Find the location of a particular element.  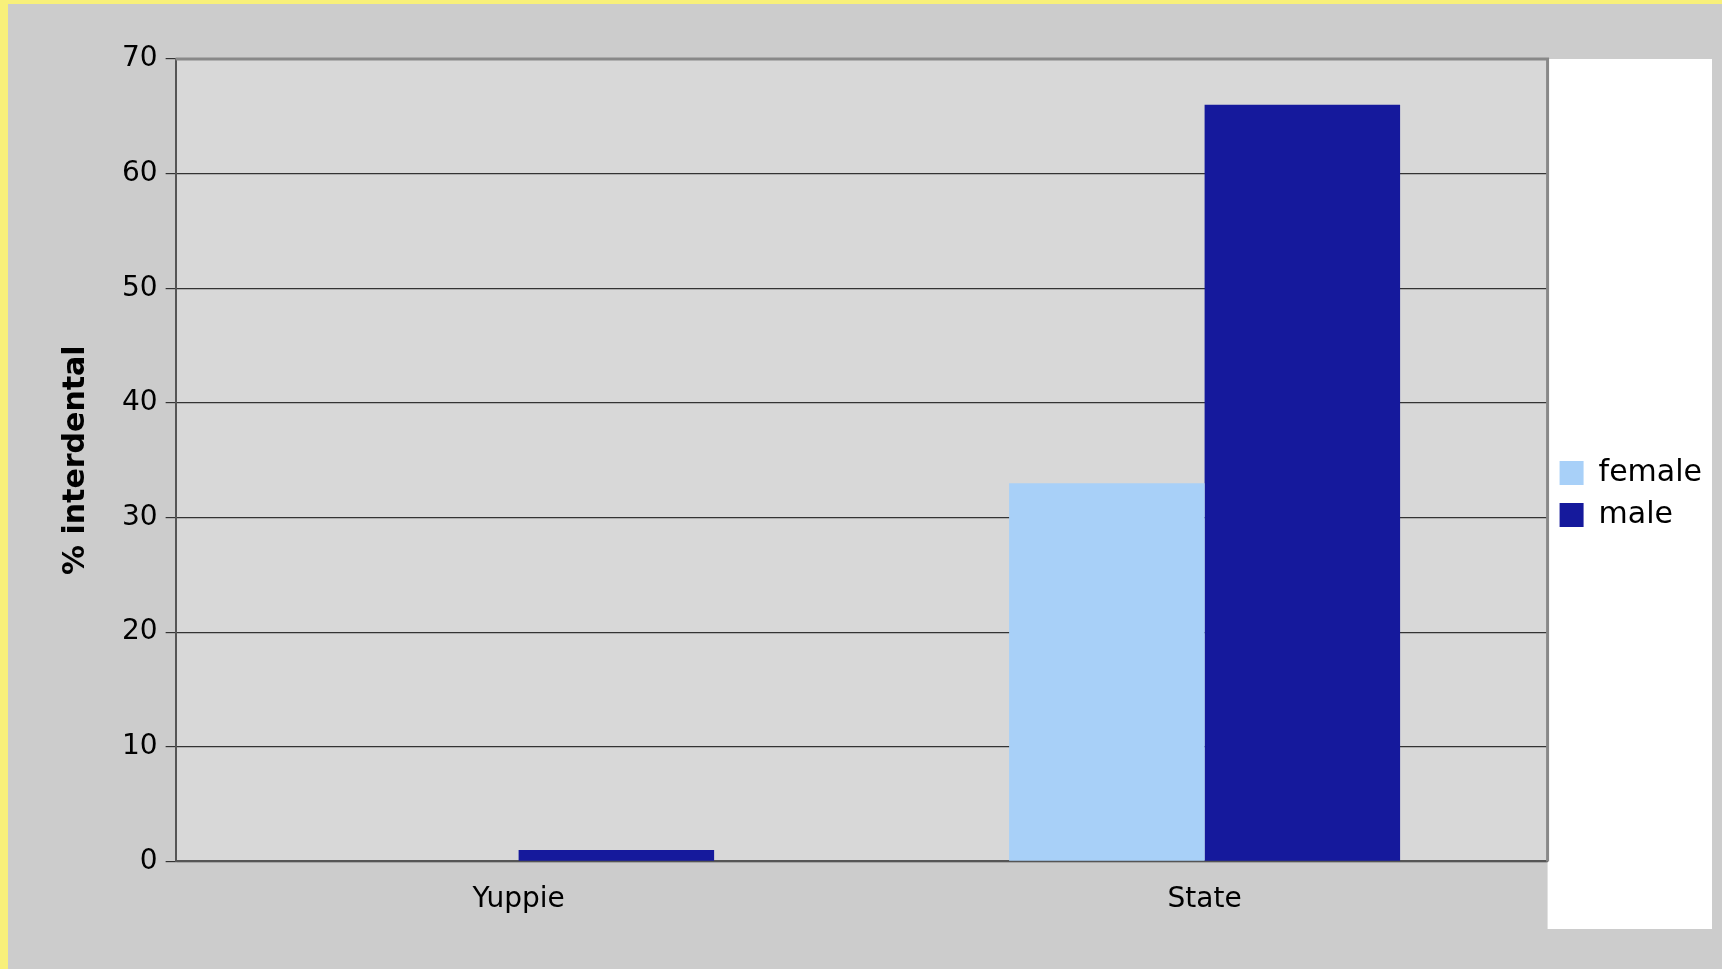

legend-label: male is located at coordinates (1635, 512).